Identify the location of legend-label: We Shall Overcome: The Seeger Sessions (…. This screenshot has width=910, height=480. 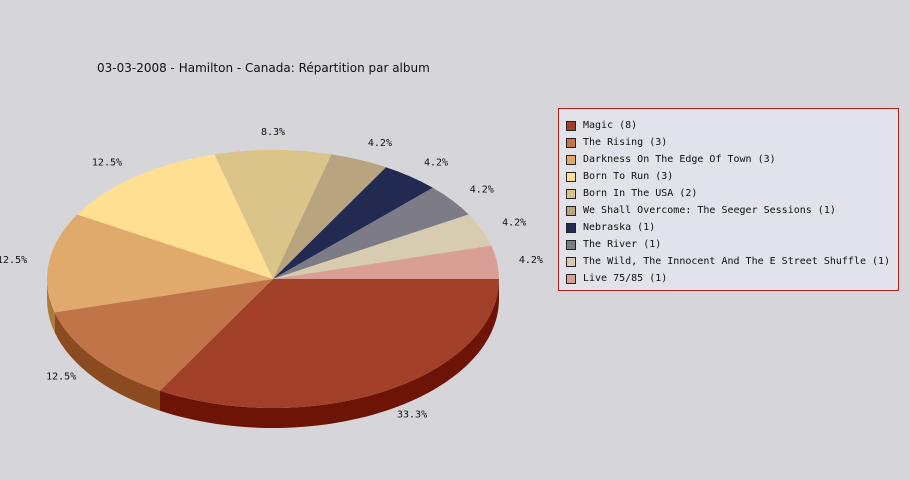
(709, 210).